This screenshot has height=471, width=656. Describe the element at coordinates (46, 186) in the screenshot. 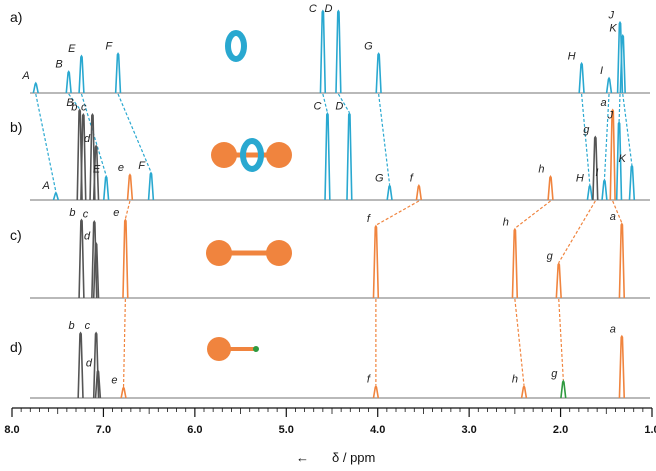

I see `peak-label-b-A: A` at that location.